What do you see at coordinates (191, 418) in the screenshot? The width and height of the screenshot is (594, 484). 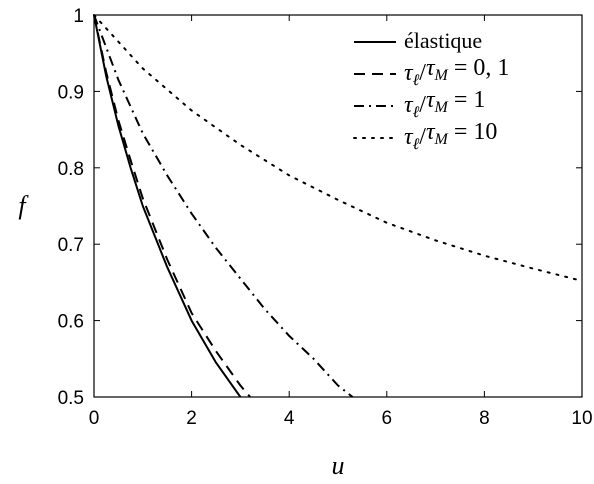 I see `x-tick-label: 2` at bounding box center [191, 418].